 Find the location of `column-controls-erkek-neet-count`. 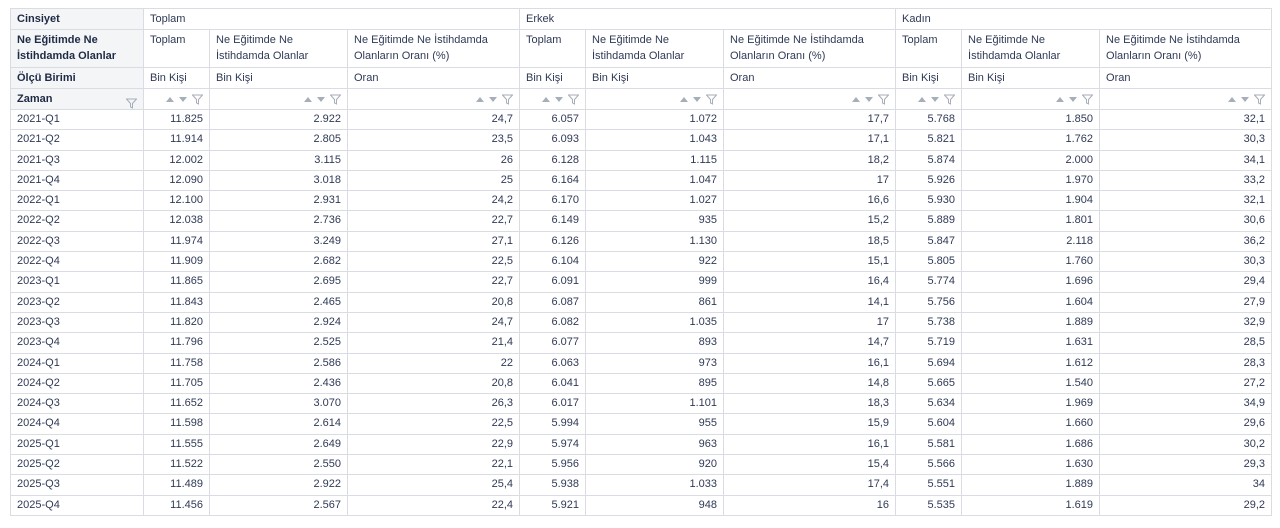

column-controls-erkek-neet-count is located at coordinates (654, 99).